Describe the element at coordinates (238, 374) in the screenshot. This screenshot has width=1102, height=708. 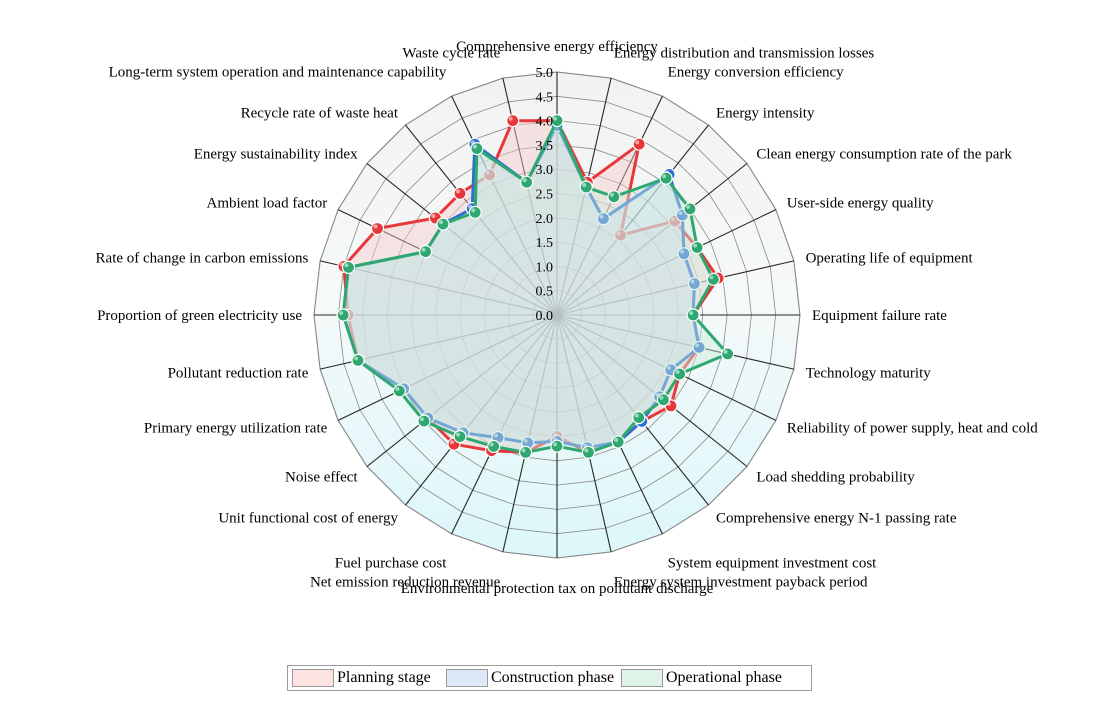
I see `category-label: Pollutant reduction rate` at that location.